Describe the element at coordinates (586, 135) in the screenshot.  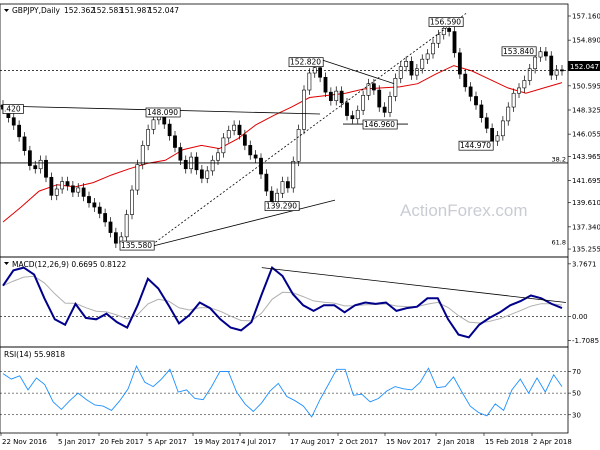
I see `y-tick-label: 146.055` at that location.